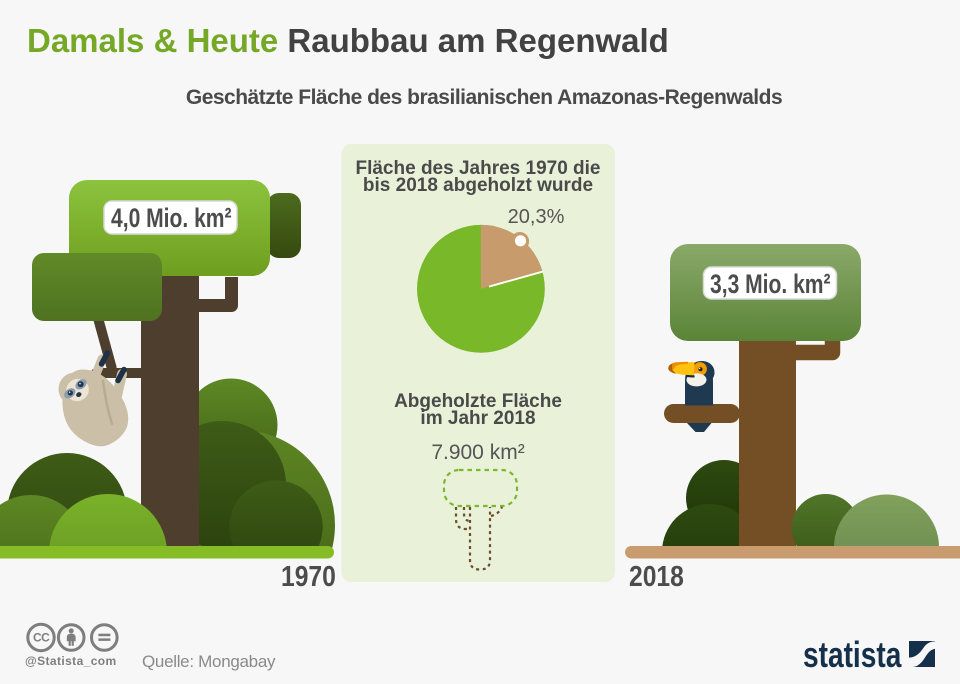  Describe the element at coordinates (41, 638) in the screenshot. I see `svg-text: CC` at that location.